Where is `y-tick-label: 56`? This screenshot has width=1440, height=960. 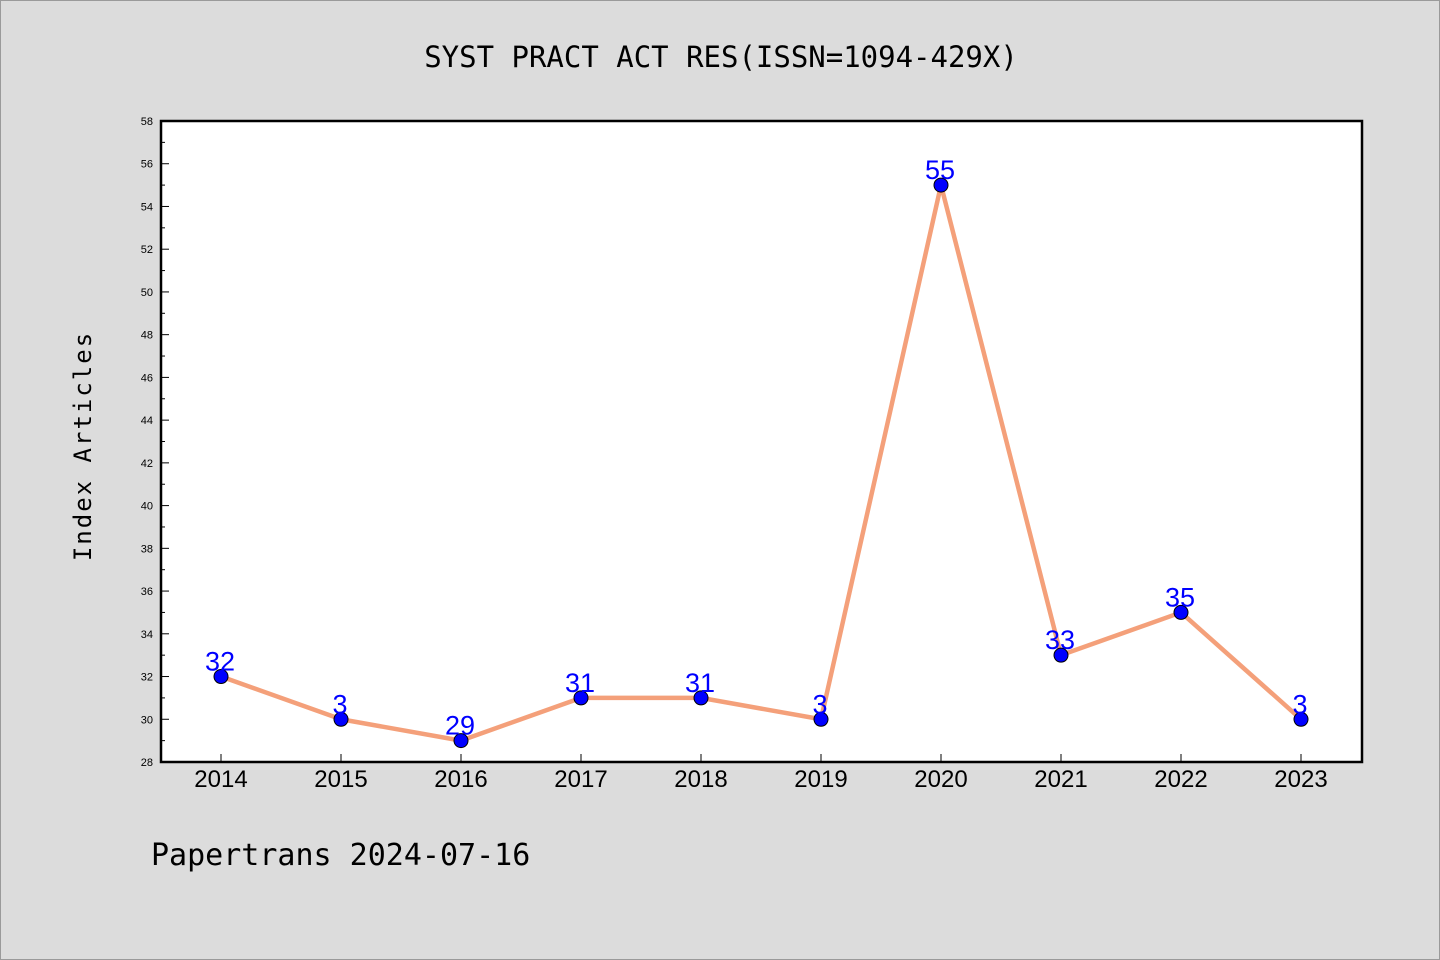
y-tick-label: 56 is located at coordinates (147, 165).